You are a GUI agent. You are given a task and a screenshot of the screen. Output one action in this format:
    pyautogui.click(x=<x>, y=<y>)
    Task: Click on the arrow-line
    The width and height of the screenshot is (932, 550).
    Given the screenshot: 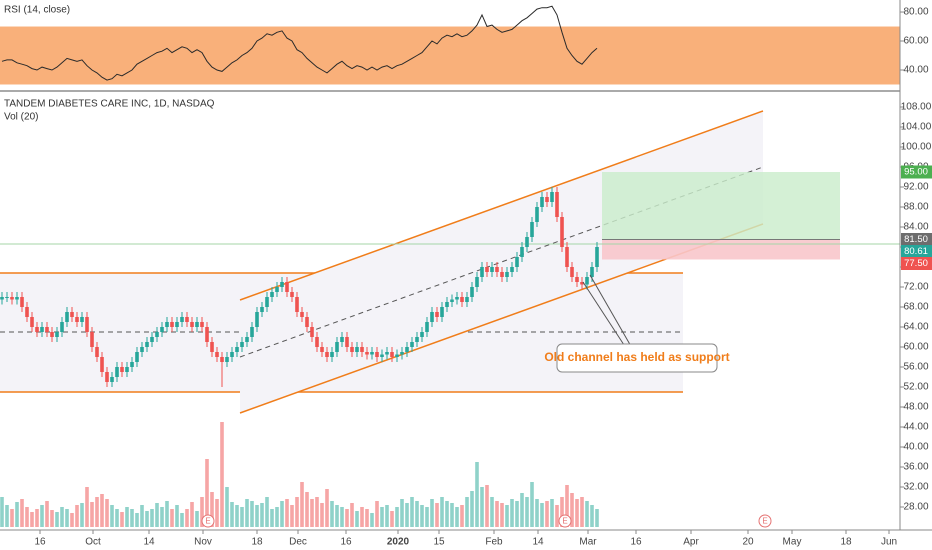 What is the action you would take?
    pyautogui.click(x=604, y=315)
    